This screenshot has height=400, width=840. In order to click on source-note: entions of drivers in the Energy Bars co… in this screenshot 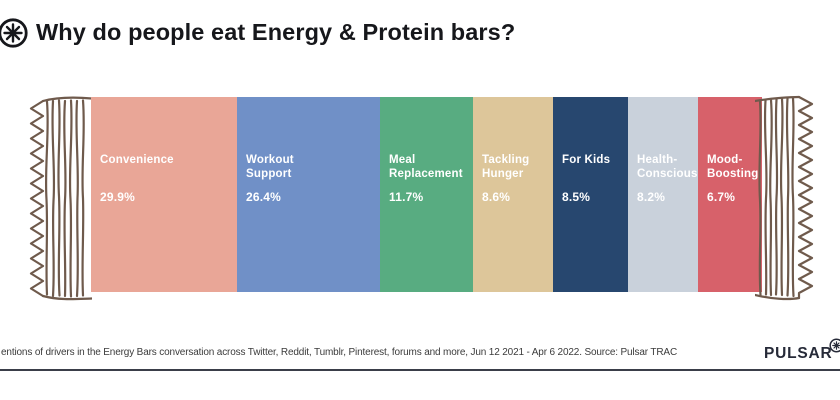, I will do `click(339, 352)`.